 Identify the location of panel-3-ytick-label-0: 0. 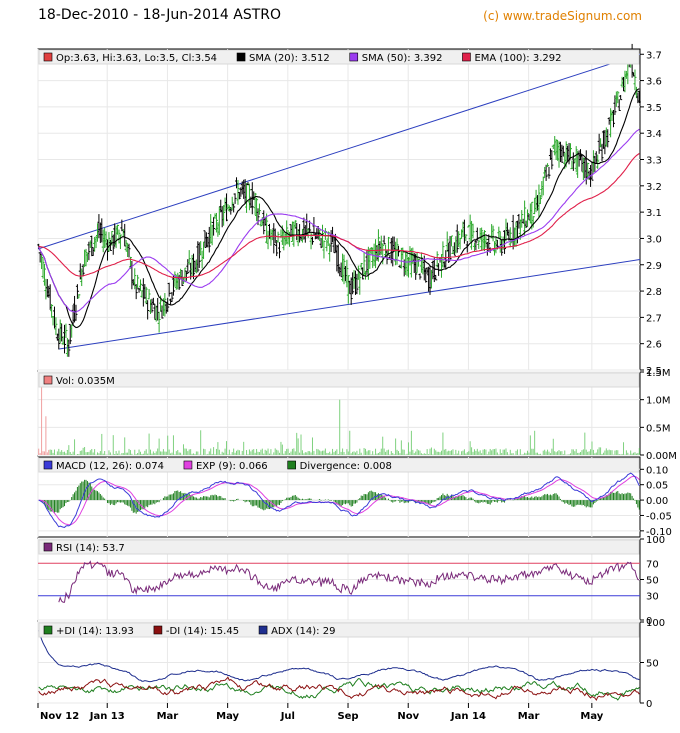
(649, 621).